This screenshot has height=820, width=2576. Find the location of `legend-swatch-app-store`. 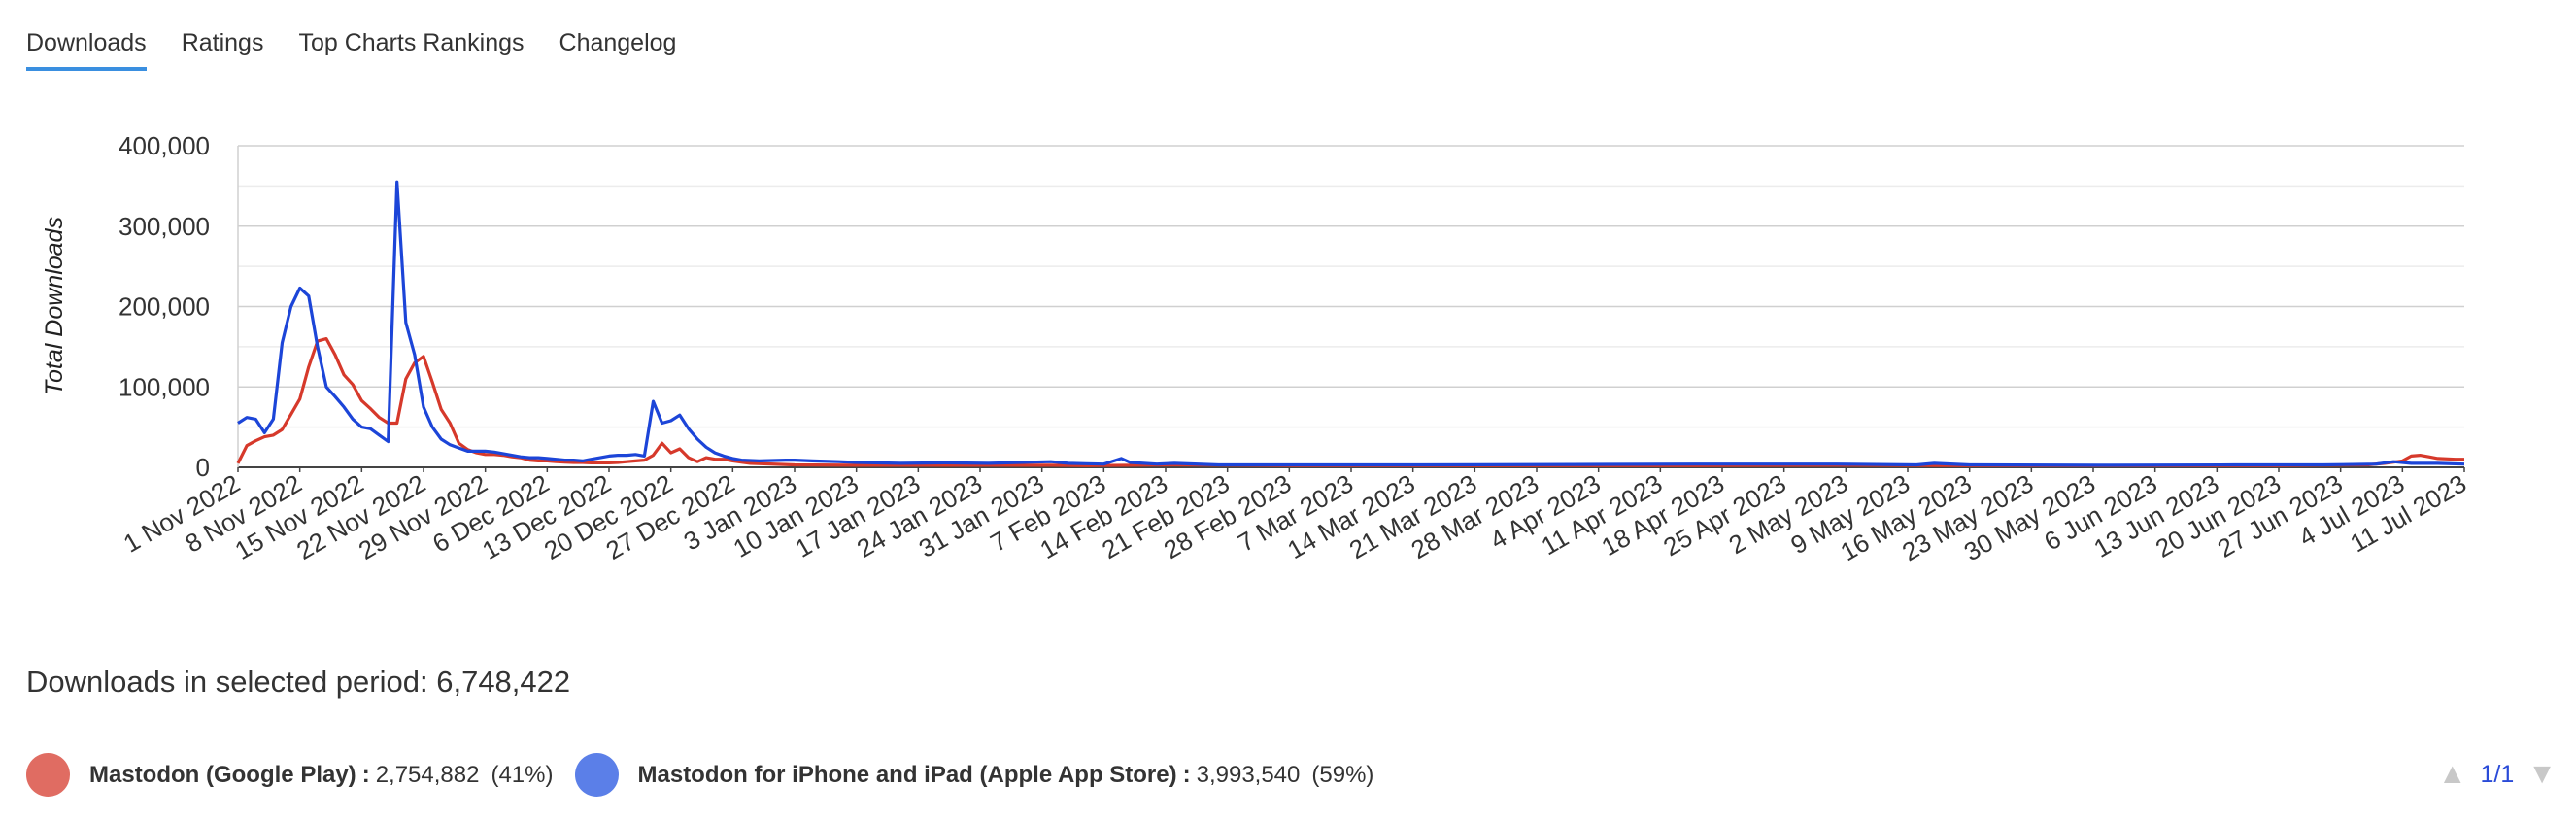

legend-swatch-app-store is located at coordinates (596, 775).